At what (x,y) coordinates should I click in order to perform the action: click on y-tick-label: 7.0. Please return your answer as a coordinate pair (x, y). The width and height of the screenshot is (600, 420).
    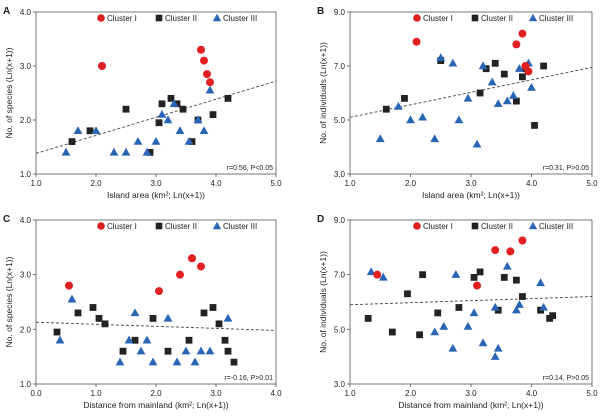
    Looking at the image, I should click on (340, 275).